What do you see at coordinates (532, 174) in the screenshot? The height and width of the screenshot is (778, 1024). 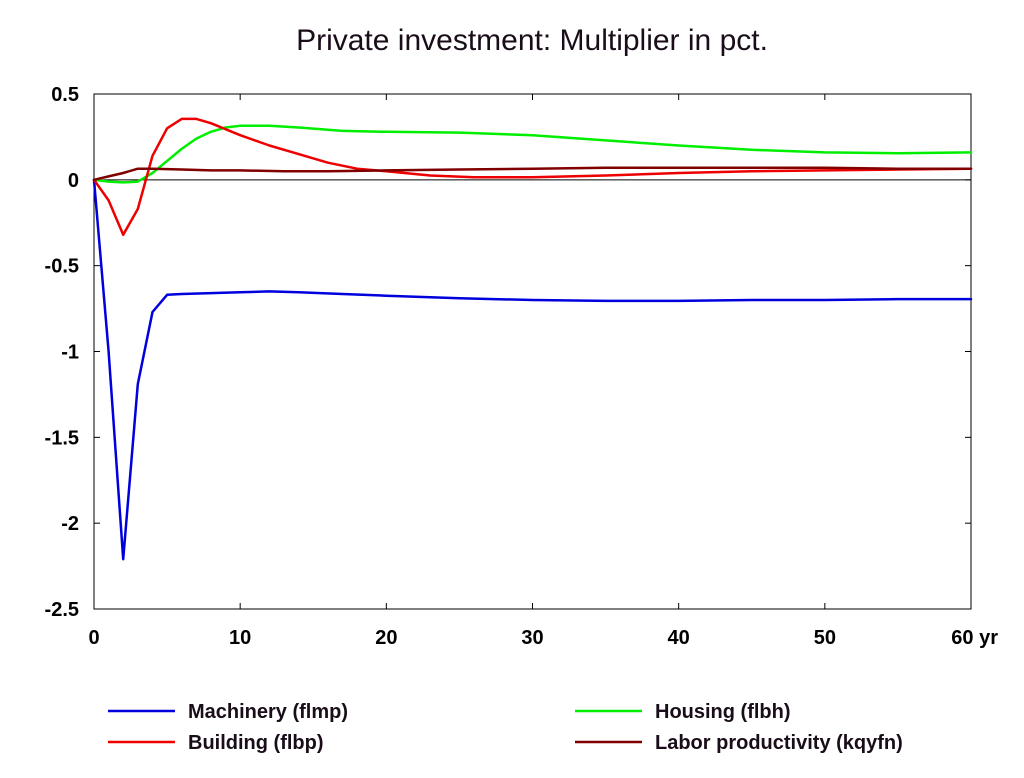 I see `series-line-labor-productivity-kqyfn` at bounding box center [532, 174].